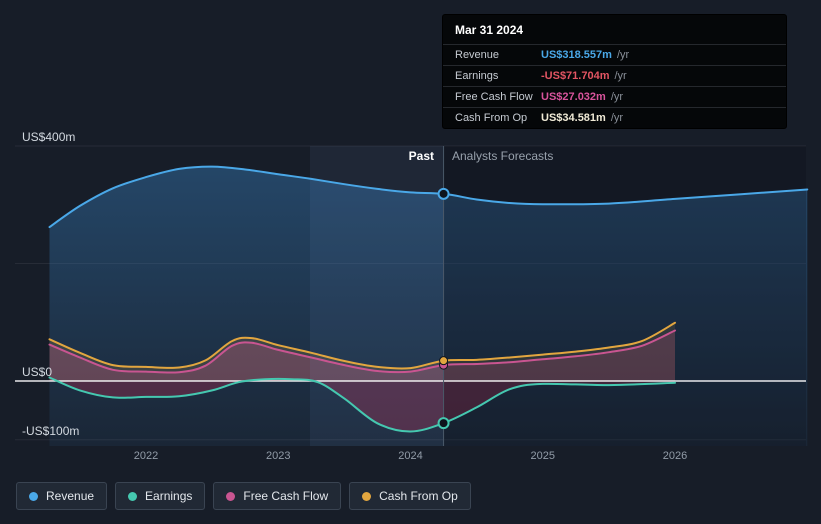  Describe the element at coordinates (286, 496) in the screenshot. I see `legend-item-label: Free Cash Flow` at that location.